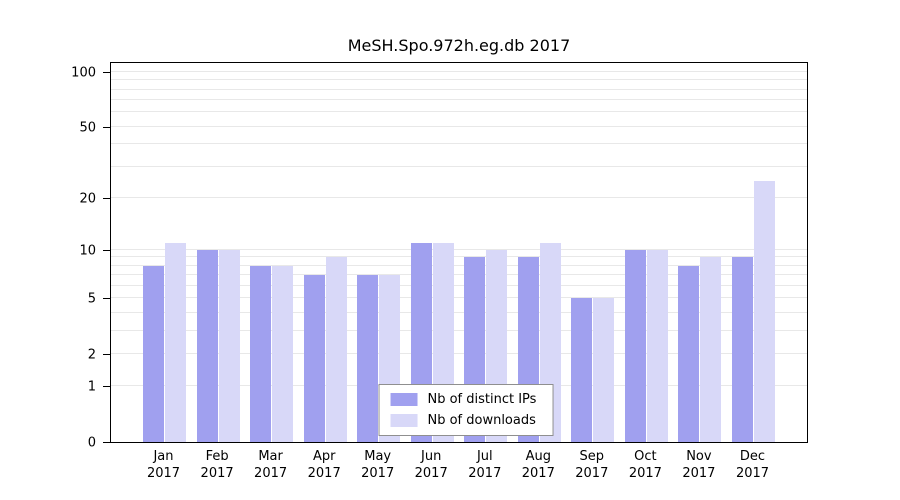  What do you see at coordinates (163, 465) in the screenshot?
I see `x-axis-label: Jan 2017` at bounding box center [163, 465].